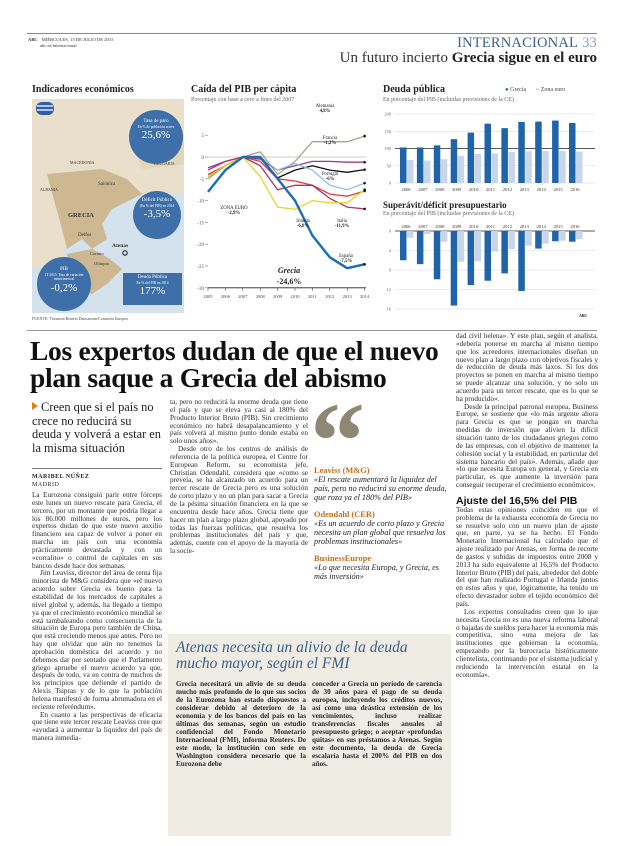 This screenshot has height=846, width=620. I want to click on debt-chart-legend: ● Grecia ● Zona euro, so click(535, 90).